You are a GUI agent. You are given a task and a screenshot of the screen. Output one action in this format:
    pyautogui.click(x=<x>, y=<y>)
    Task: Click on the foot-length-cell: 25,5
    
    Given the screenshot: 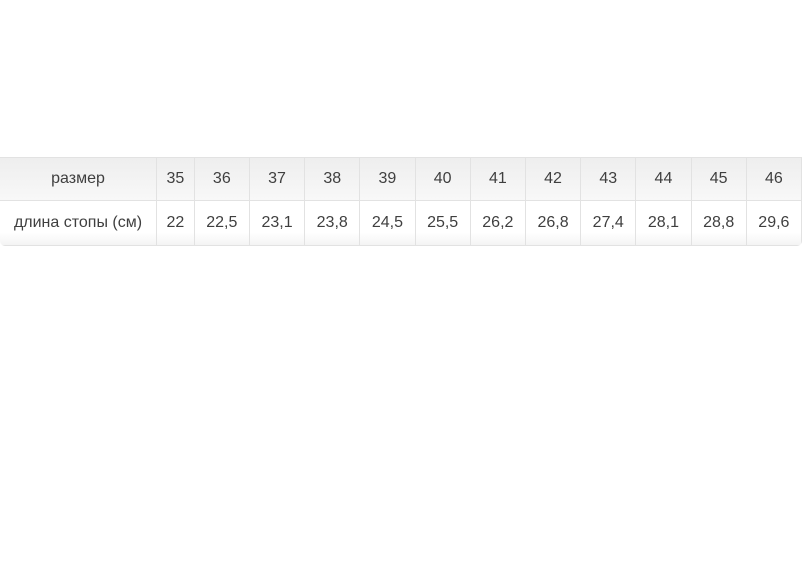 What is the action you would take?
    pyautogui.click(x=443, y=223)
    